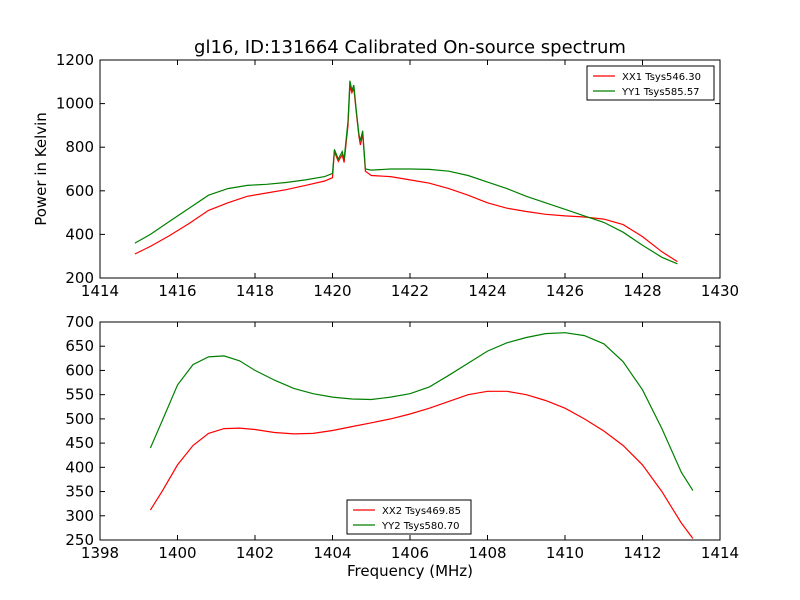  What do you see at coordinates (79, 147) in the screenshot?
I see `y-tick-label: 800` at bounding box center [79, 147].